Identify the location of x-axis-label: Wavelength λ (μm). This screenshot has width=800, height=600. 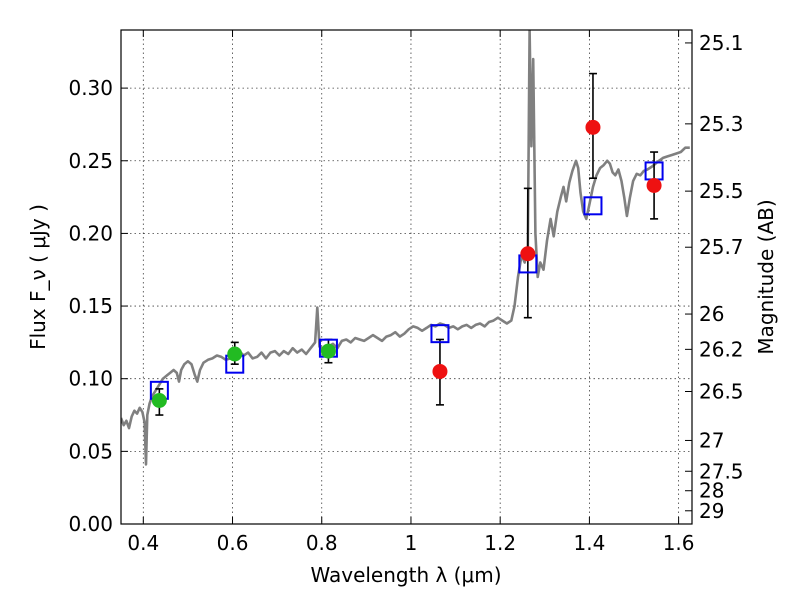
(405, 575).